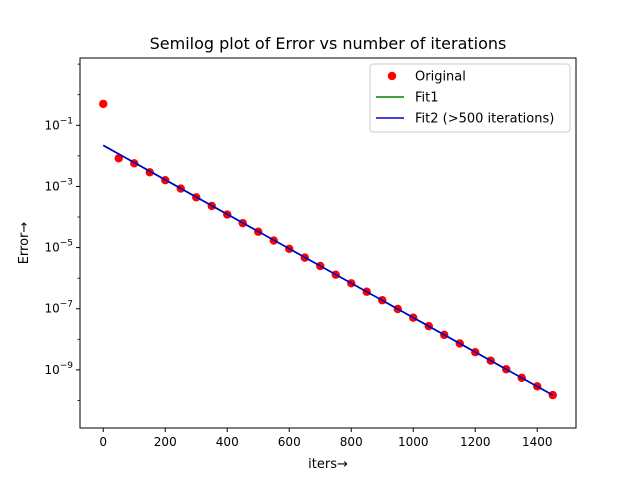 This screenshot has height=480, width=640. I want to click on legend-label: Fit2 (>500 iterations), so click(484, 119).